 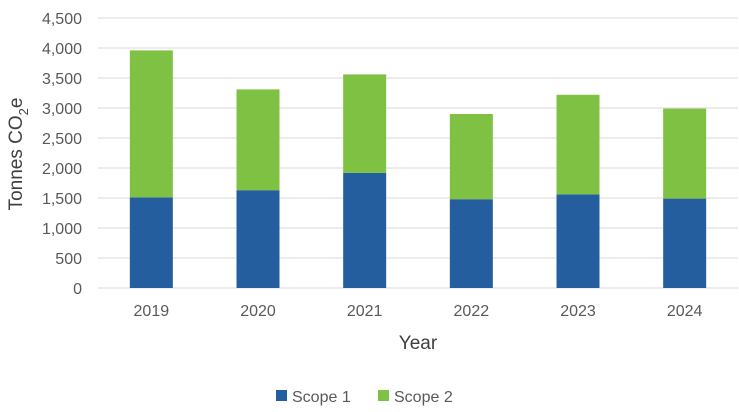 What do you see at coordinates (365, 230) in the screenshot?
I see `bar-scope-1-2021` at bounding box center [365, 230].